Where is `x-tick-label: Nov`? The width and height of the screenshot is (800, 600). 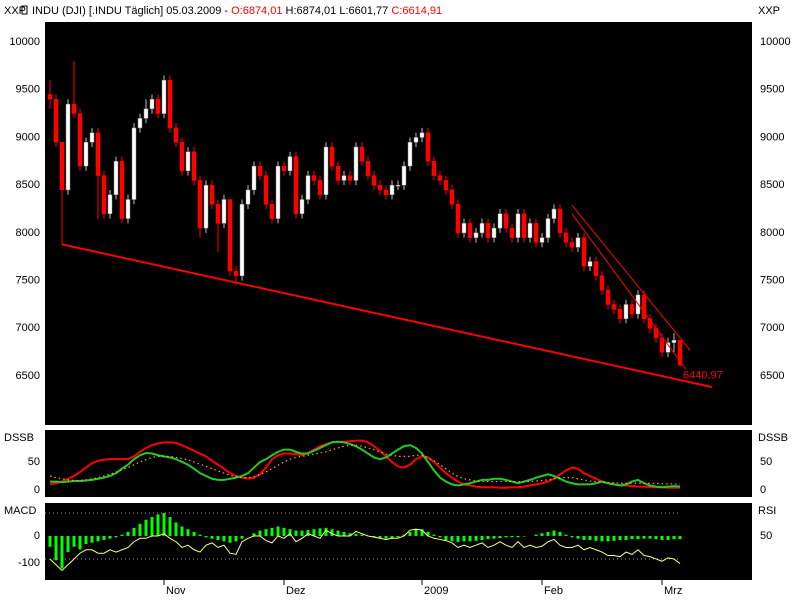
x-tick-label: Nov is located at coordinates (176, 591).